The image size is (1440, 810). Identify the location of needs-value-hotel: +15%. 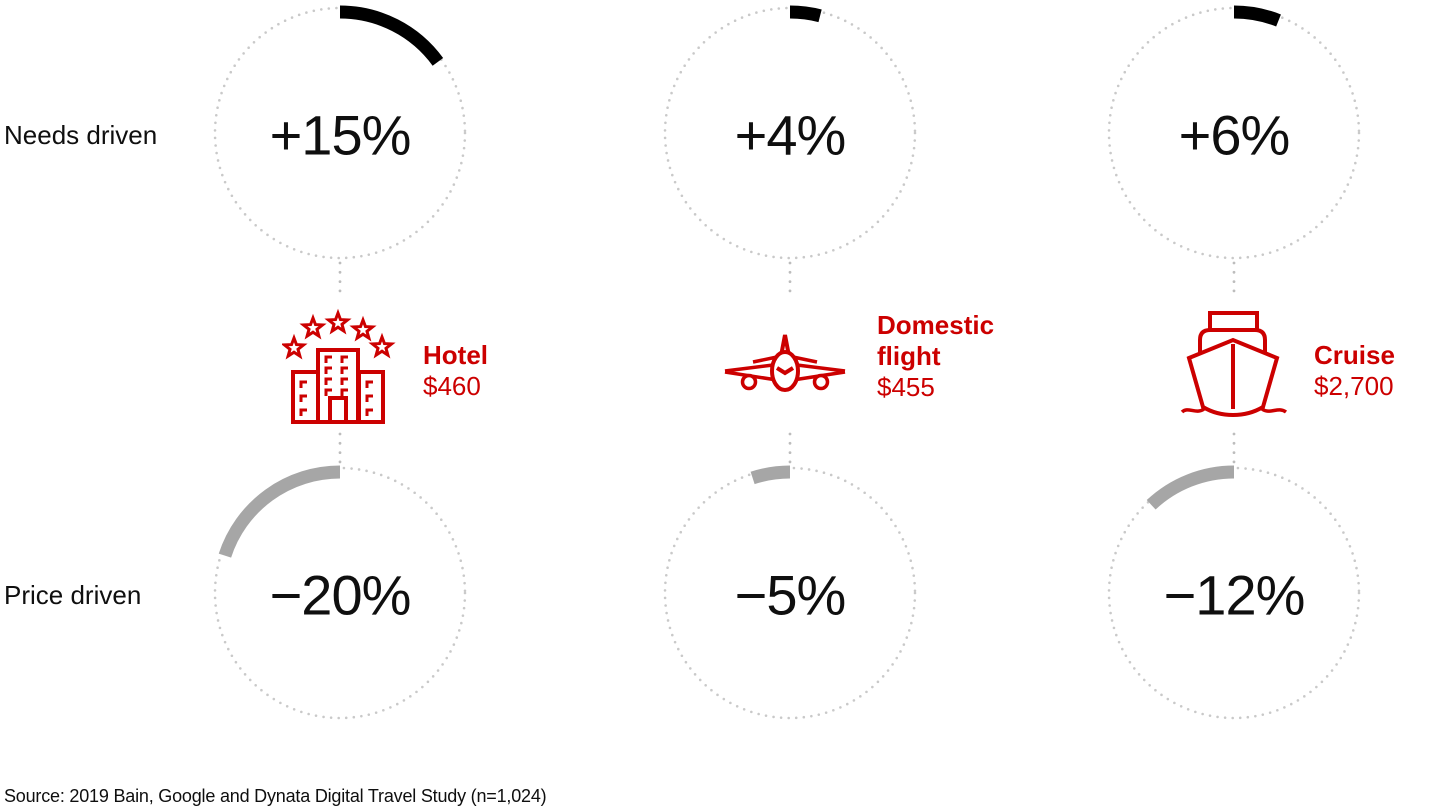
(340, 135).